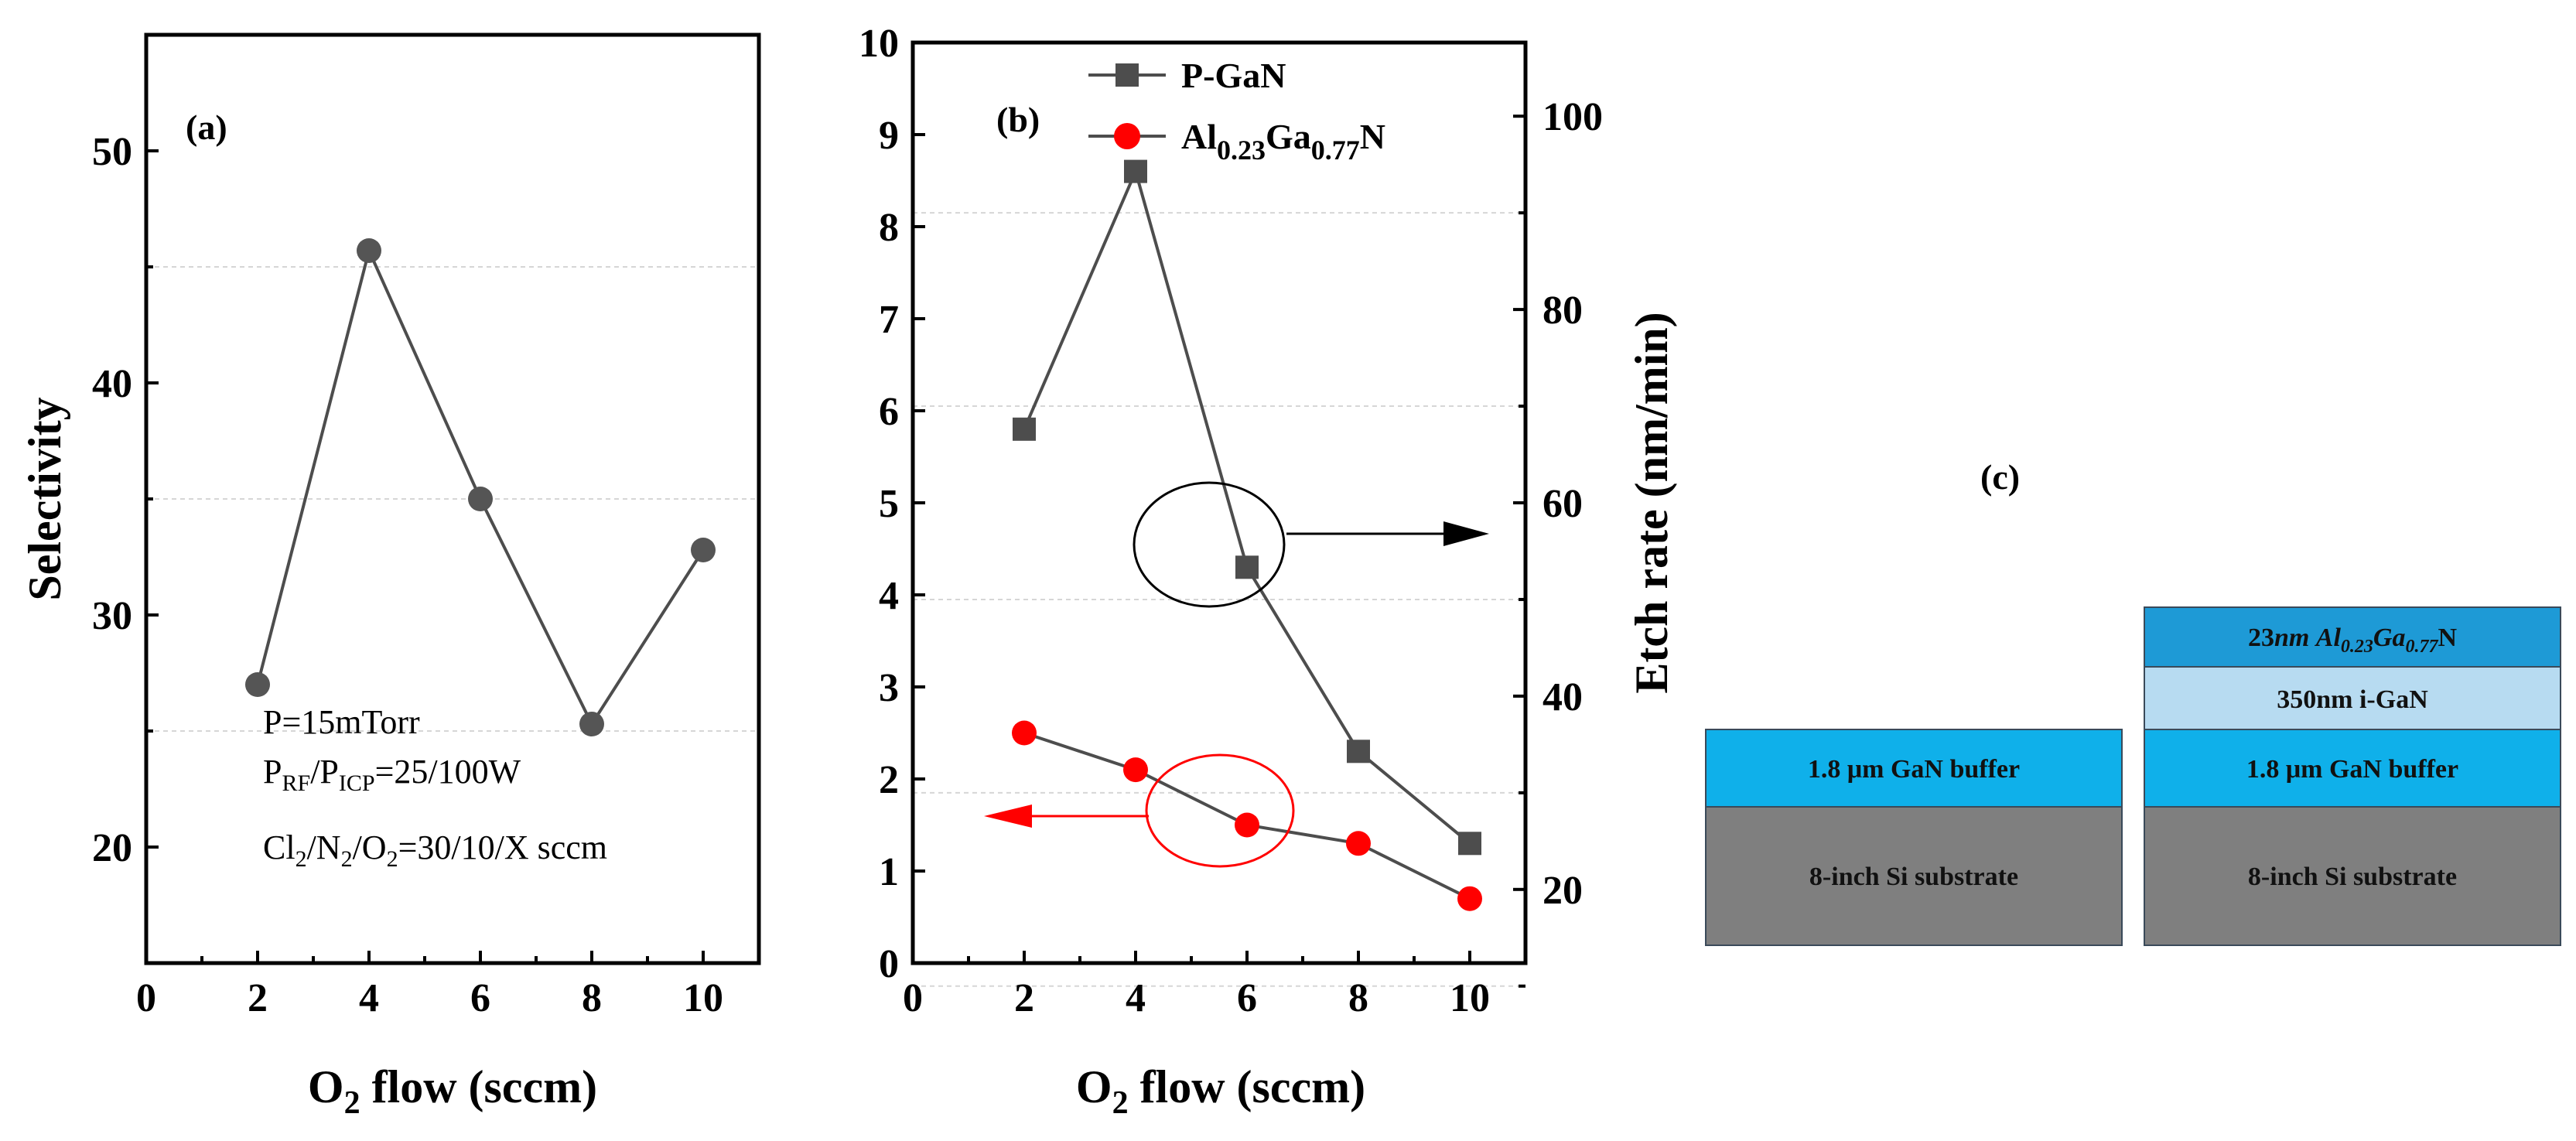 The image size is (2576, 1141). I want to click on barrier-ga: Ga, so click(2389, 637).